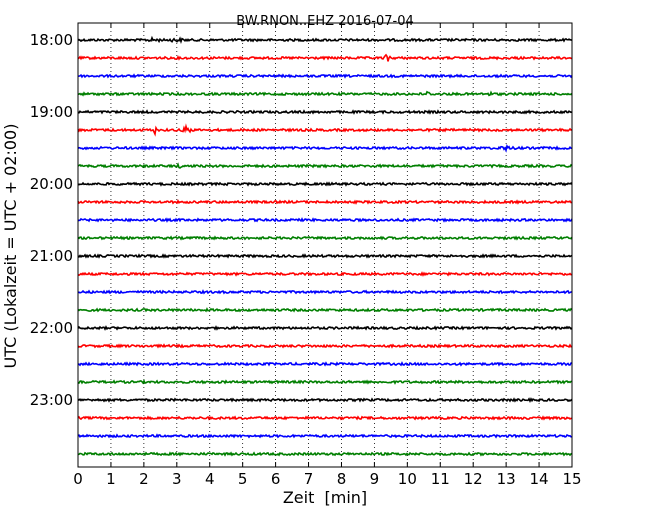 The image size is (650, 520). What do you see at coordinates (51, 112) in the screenshot?
I see `y-tick-label: 19:00` at bounding box center [51, 112].